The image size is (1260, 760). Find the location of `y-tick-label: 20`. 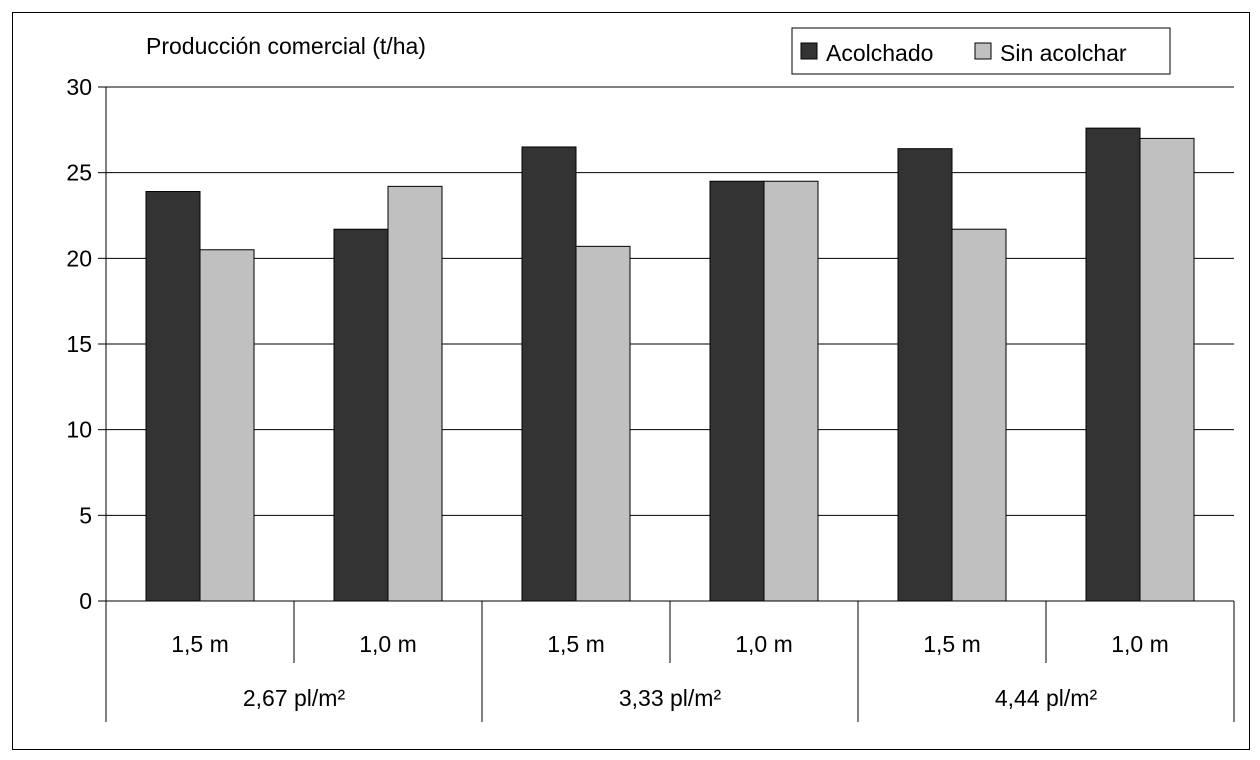

y-tick-label: 20 is located at coordinates (79, 258).